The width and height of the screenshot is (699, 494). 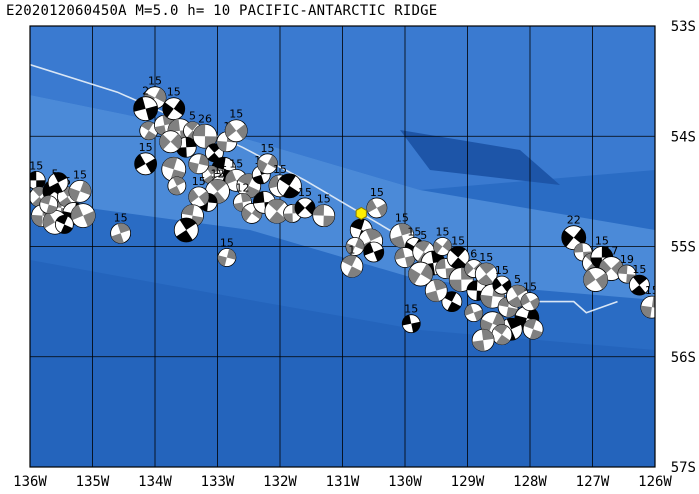 What do you see at coordinates (683, 248) in the screenshot?
I see `latitude-tick-label: 55S` at bounding box center [683, 248].